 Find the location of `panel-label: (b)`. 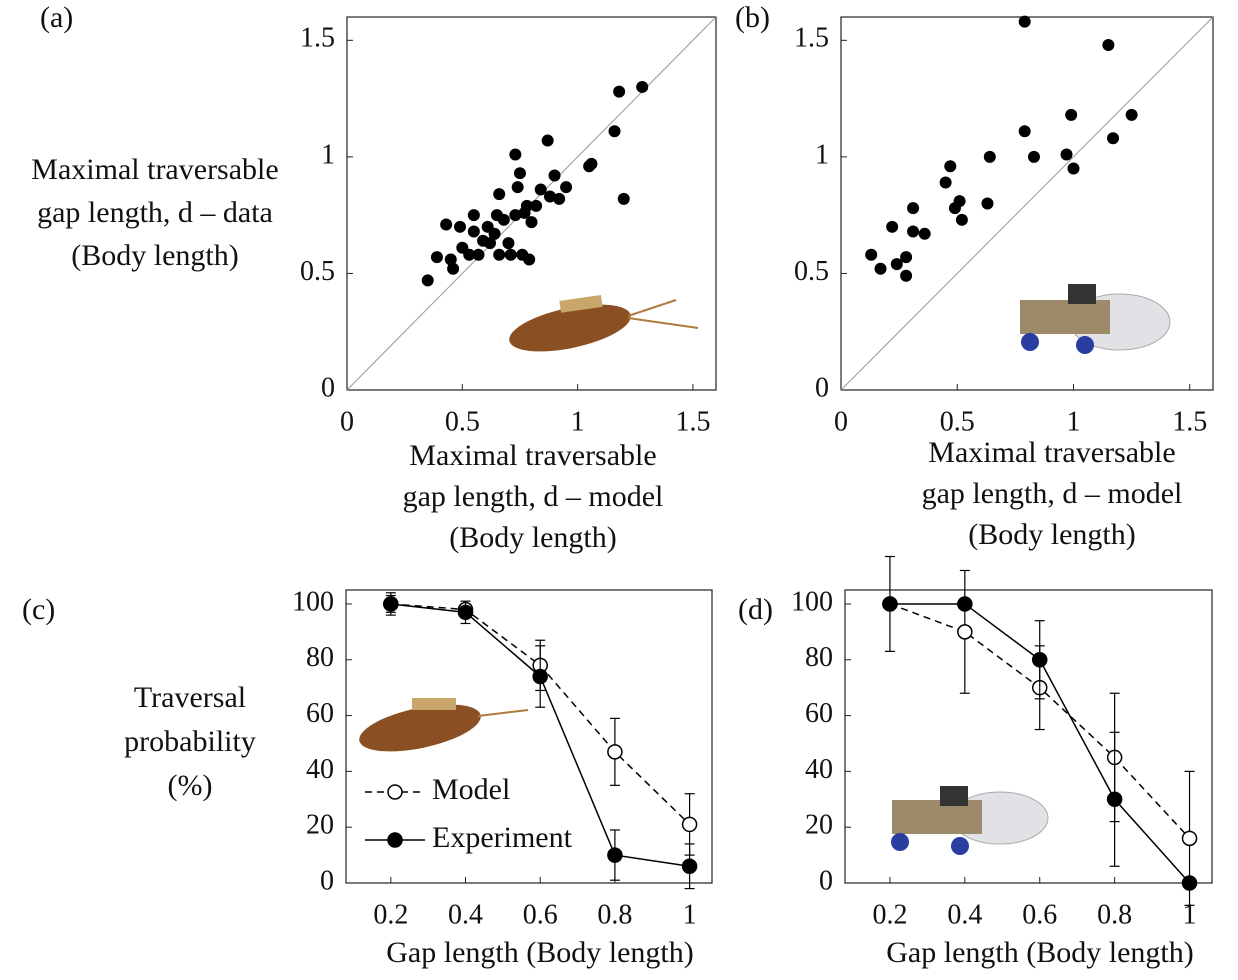

panel-label: (b) is located at coordinates (752, 17).